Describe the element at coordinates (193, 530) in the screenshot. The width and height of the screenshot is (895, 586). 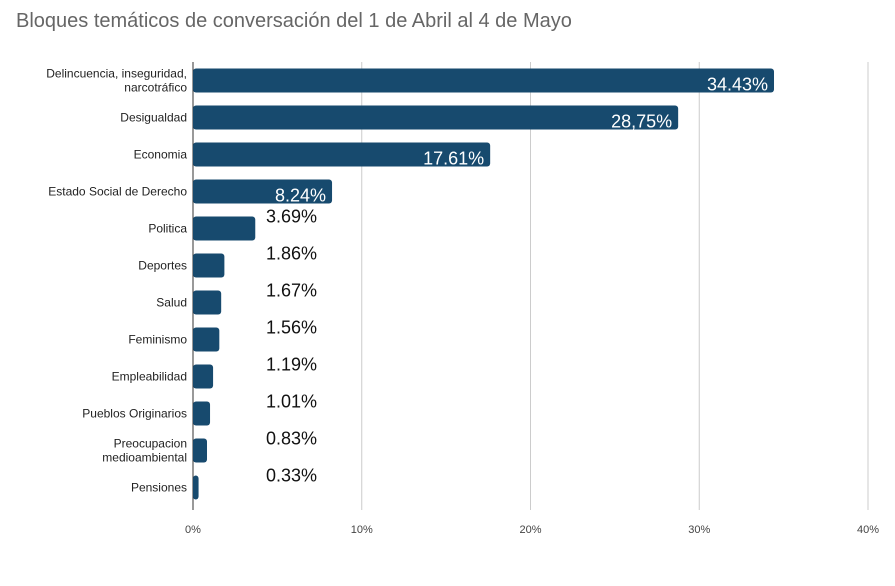
I see `x-tick-label: 0%` at that location.